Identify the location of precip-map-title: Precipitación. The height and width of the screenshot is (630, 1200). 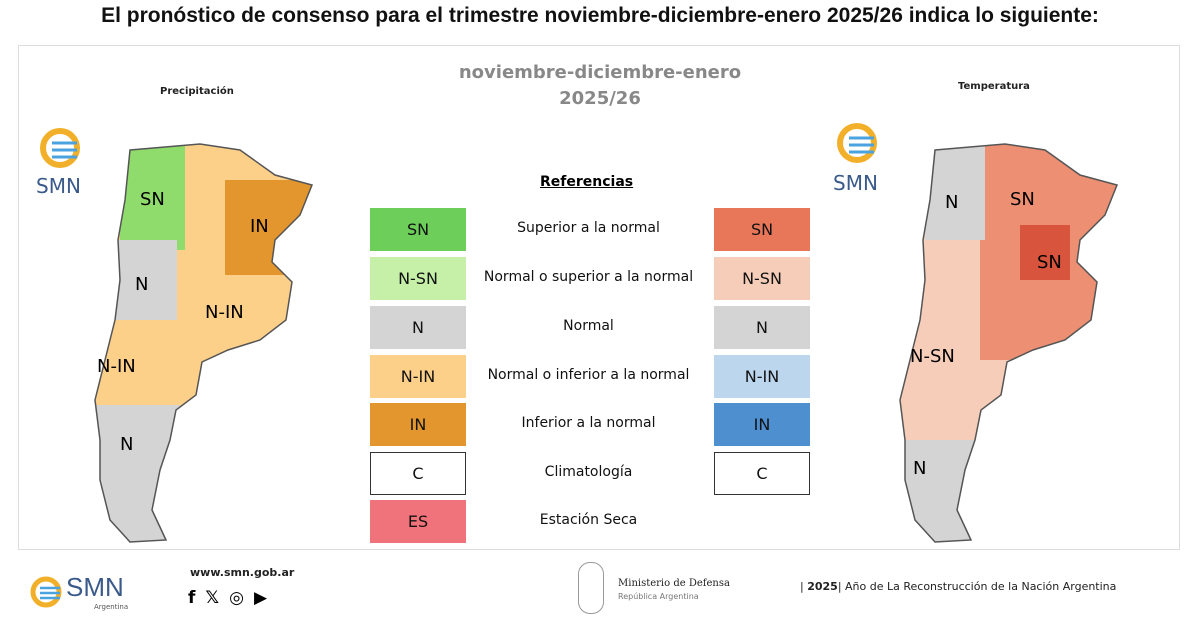
(197, 91).